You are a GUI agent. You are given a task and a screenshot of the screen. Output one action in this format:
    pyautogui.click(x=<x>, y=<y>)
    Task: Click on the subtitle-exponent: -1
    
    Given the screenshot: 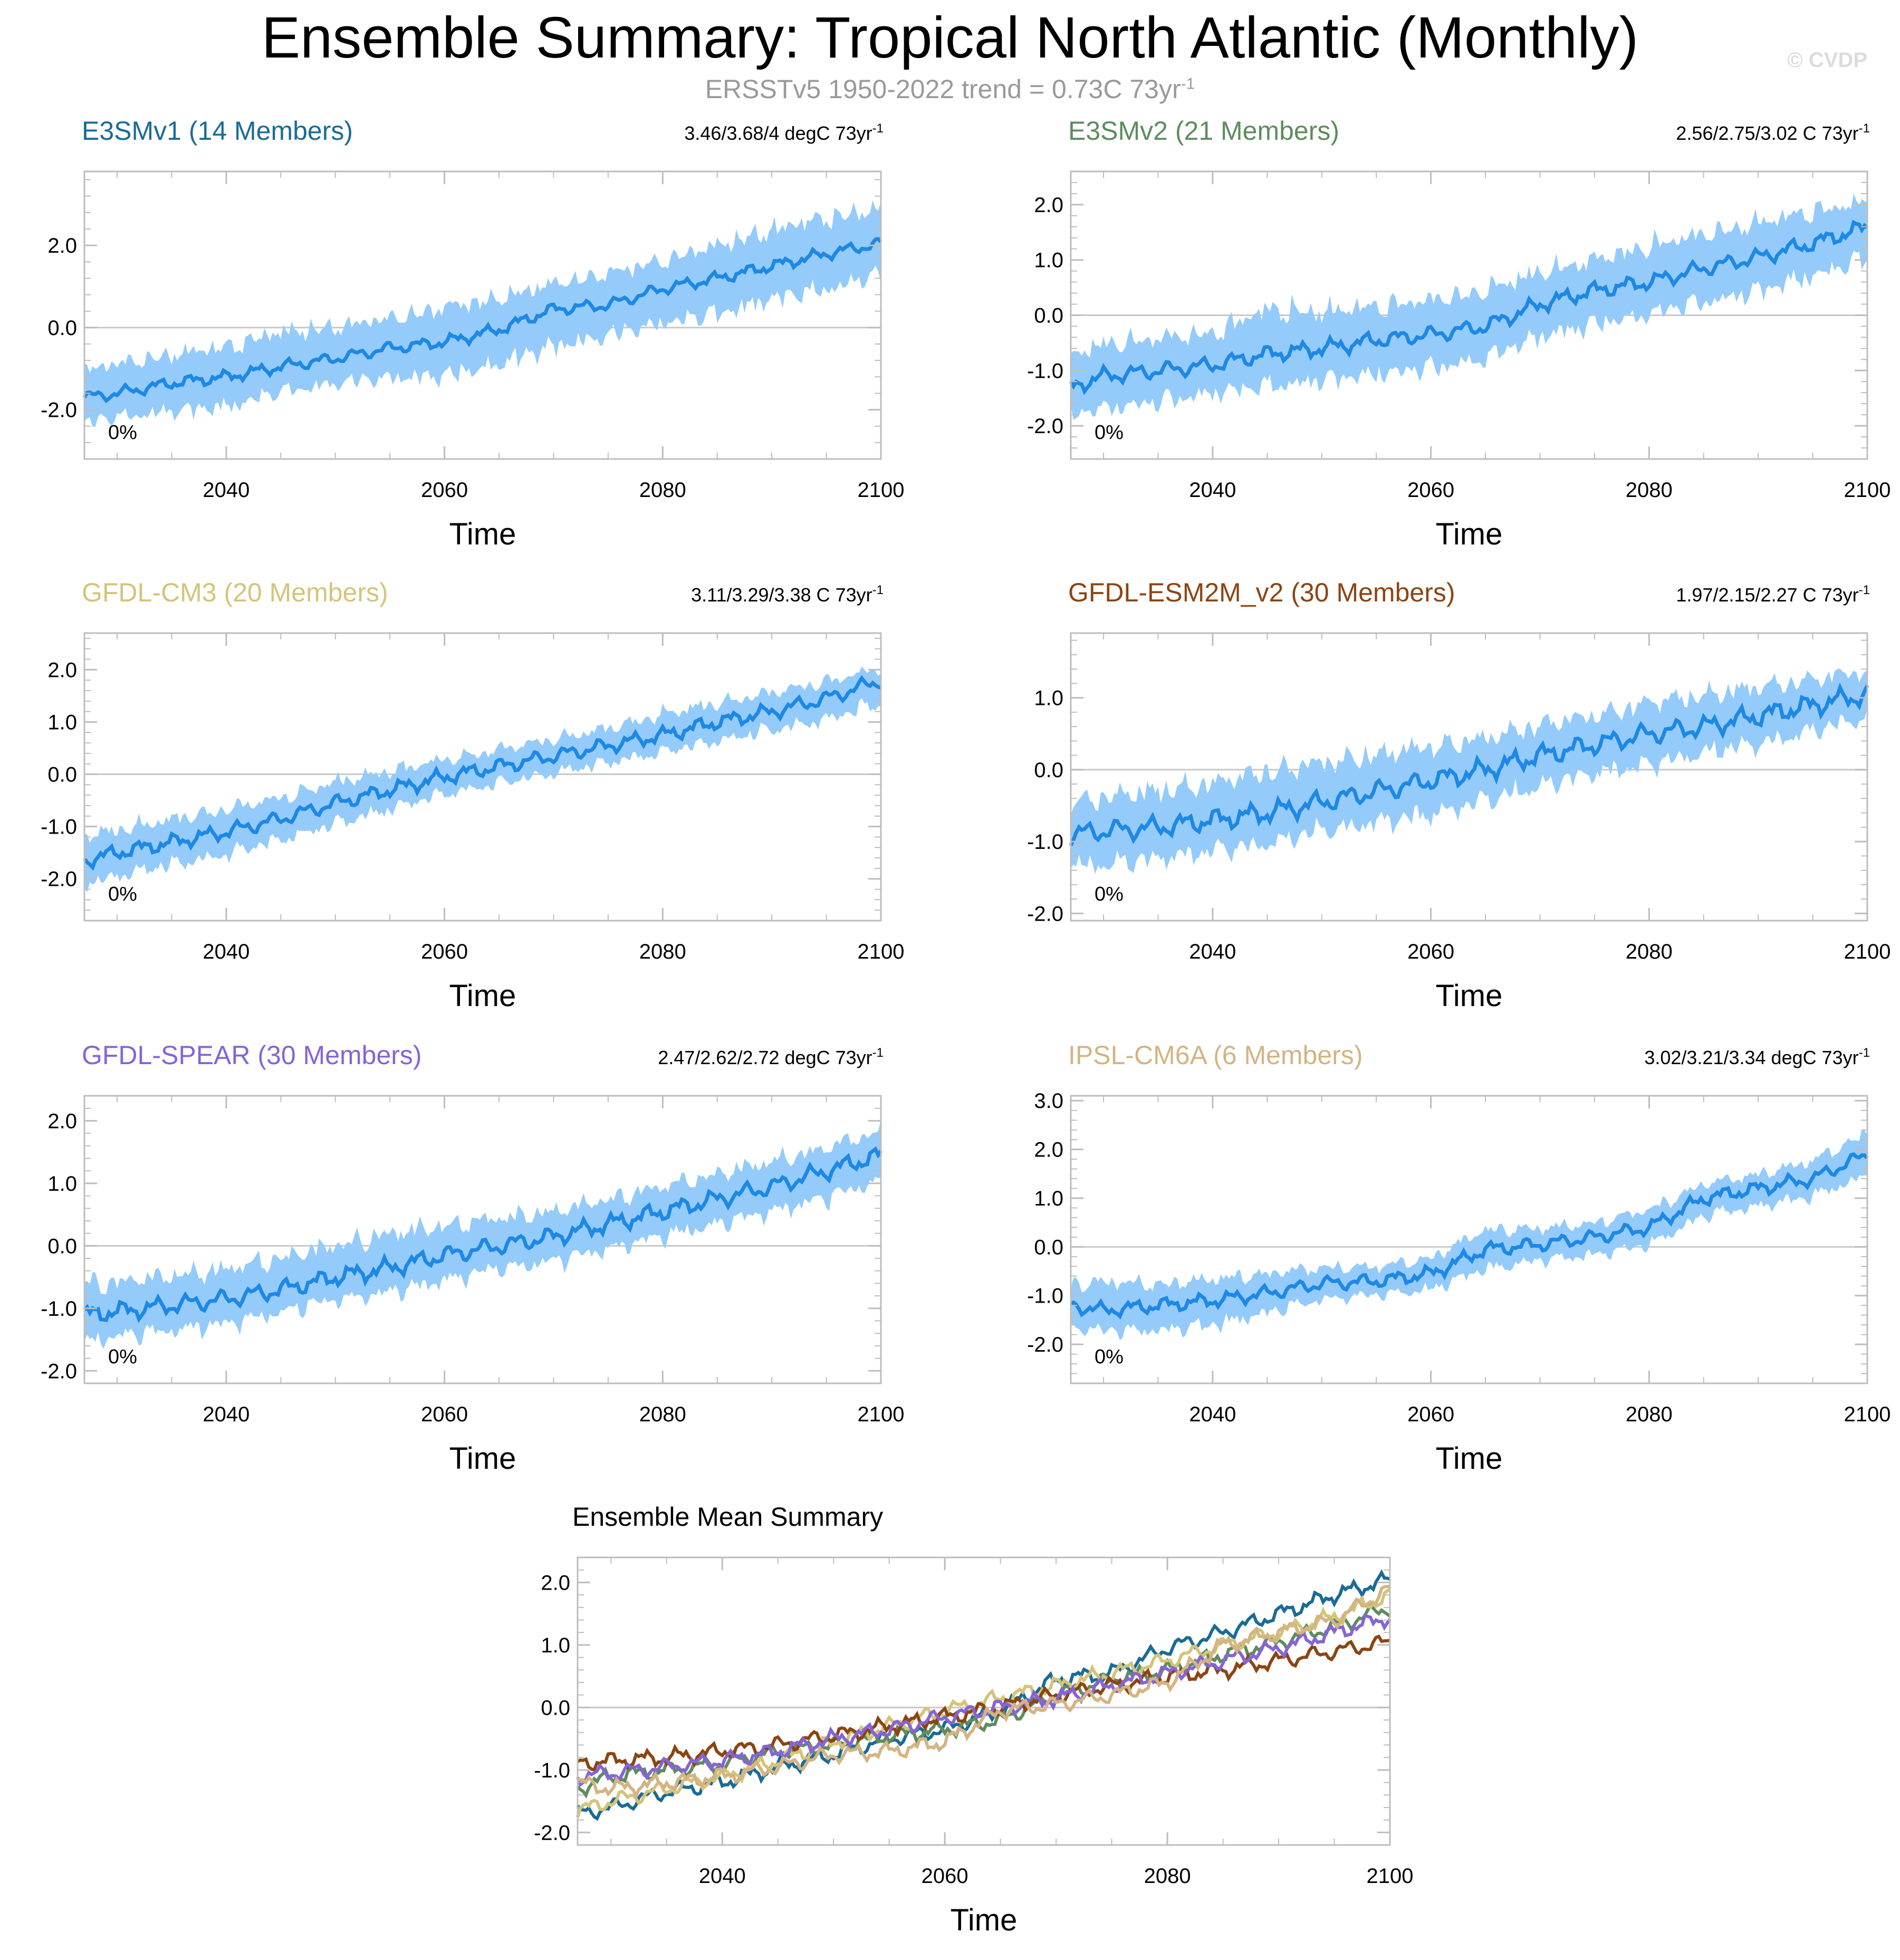 What is the action you would take?
    pyautogui.click(x=1188, y=84)
    